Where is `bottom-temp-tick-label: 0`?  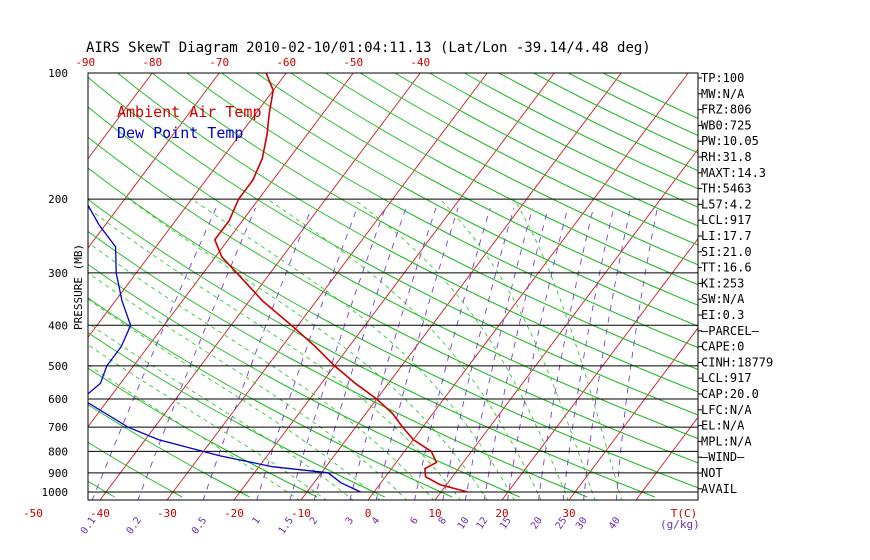 bottom-temp-tick-label: 0 is located at coordinates (368, 513).